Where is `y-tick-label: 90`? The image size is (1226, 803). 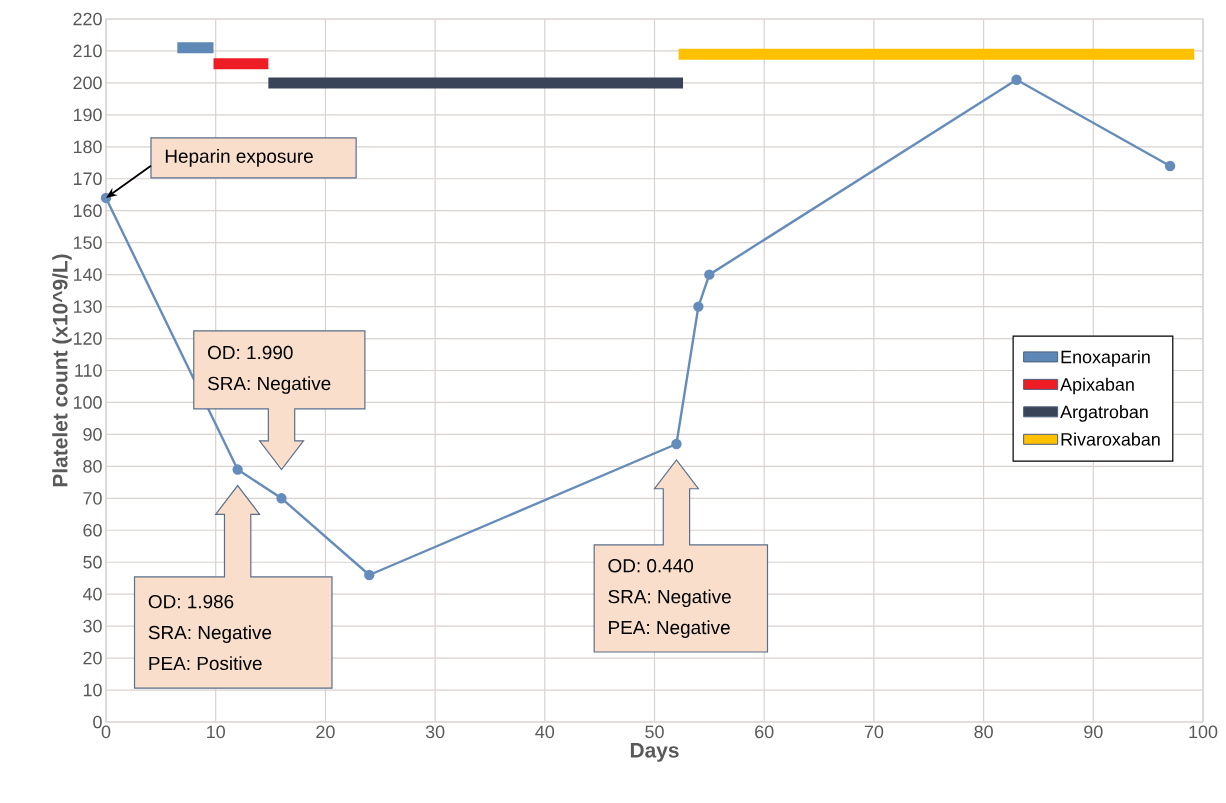 y-tick-label: 90 is located at coordinates (92, 434).